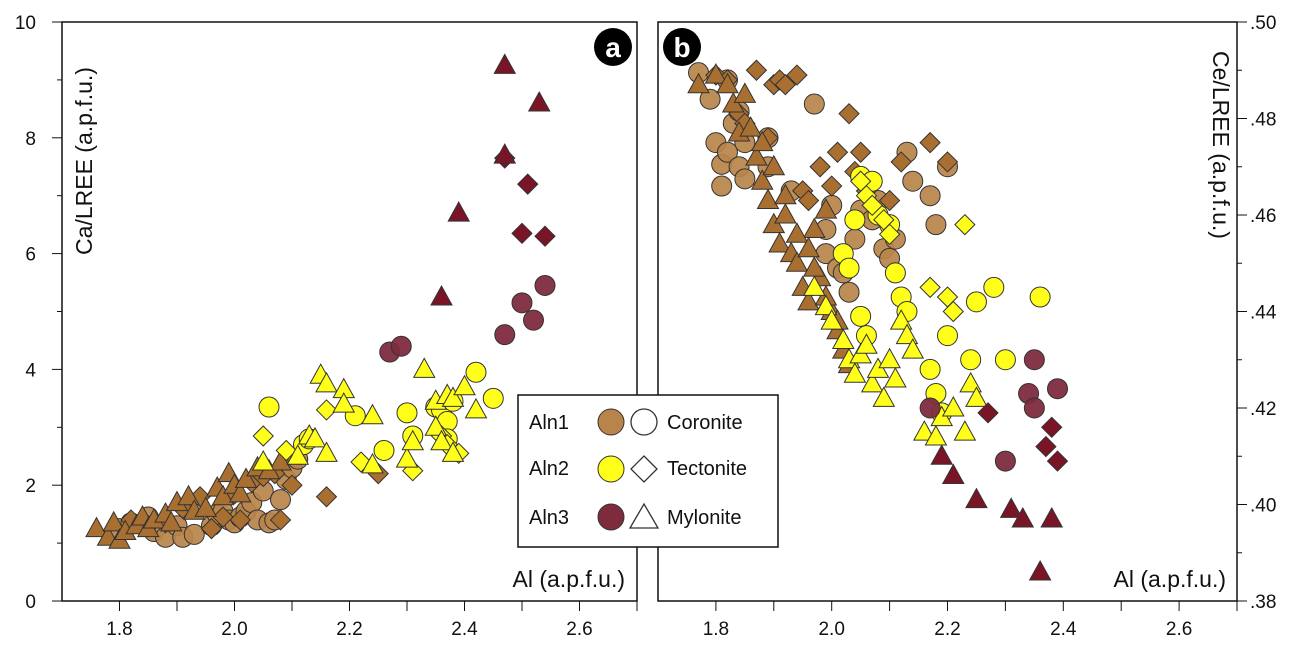 This screenshot has width=1298, height=650. Describe the element at coordinates (579, 629) in the screenshot. I see `panel-a-x-tick-label: 2.6` at that location.